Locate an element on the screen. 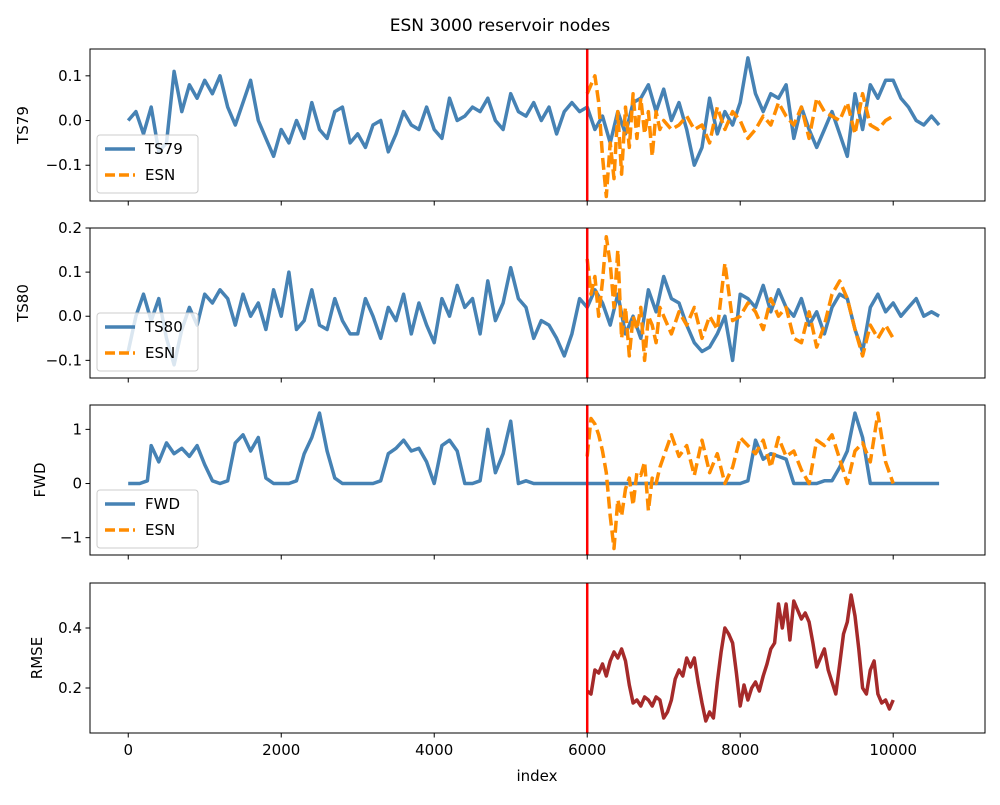 The width and height of the screenshot is (1000, 805). x-tick-label: 4000 is located at coordinates (434, 750).